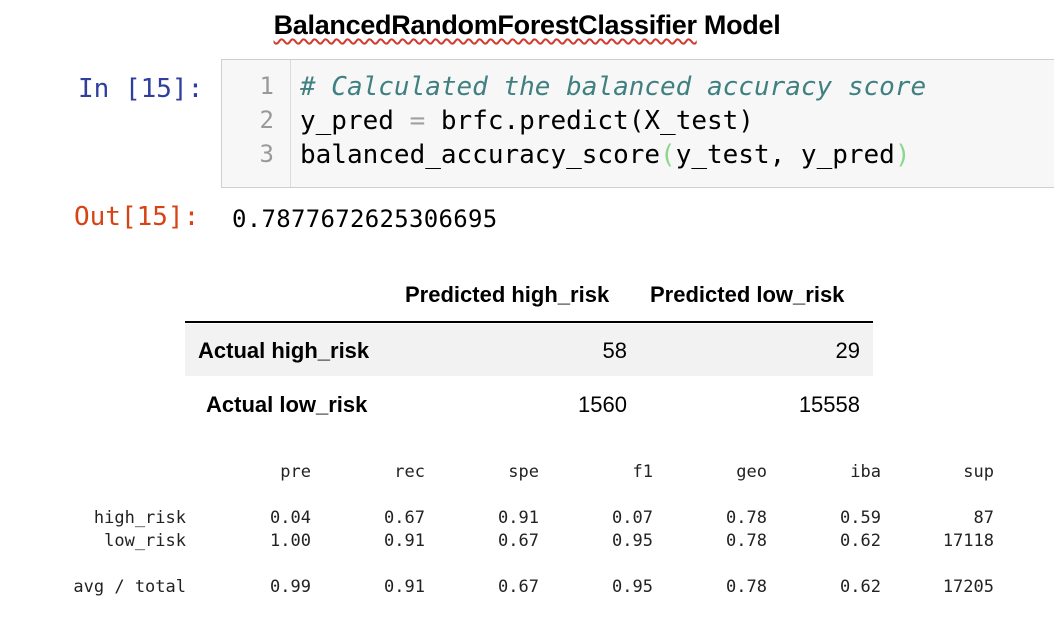  Describe the element at coordinates (290, 587) in the screenshot. I see `report-cell: 0.99` at that location.